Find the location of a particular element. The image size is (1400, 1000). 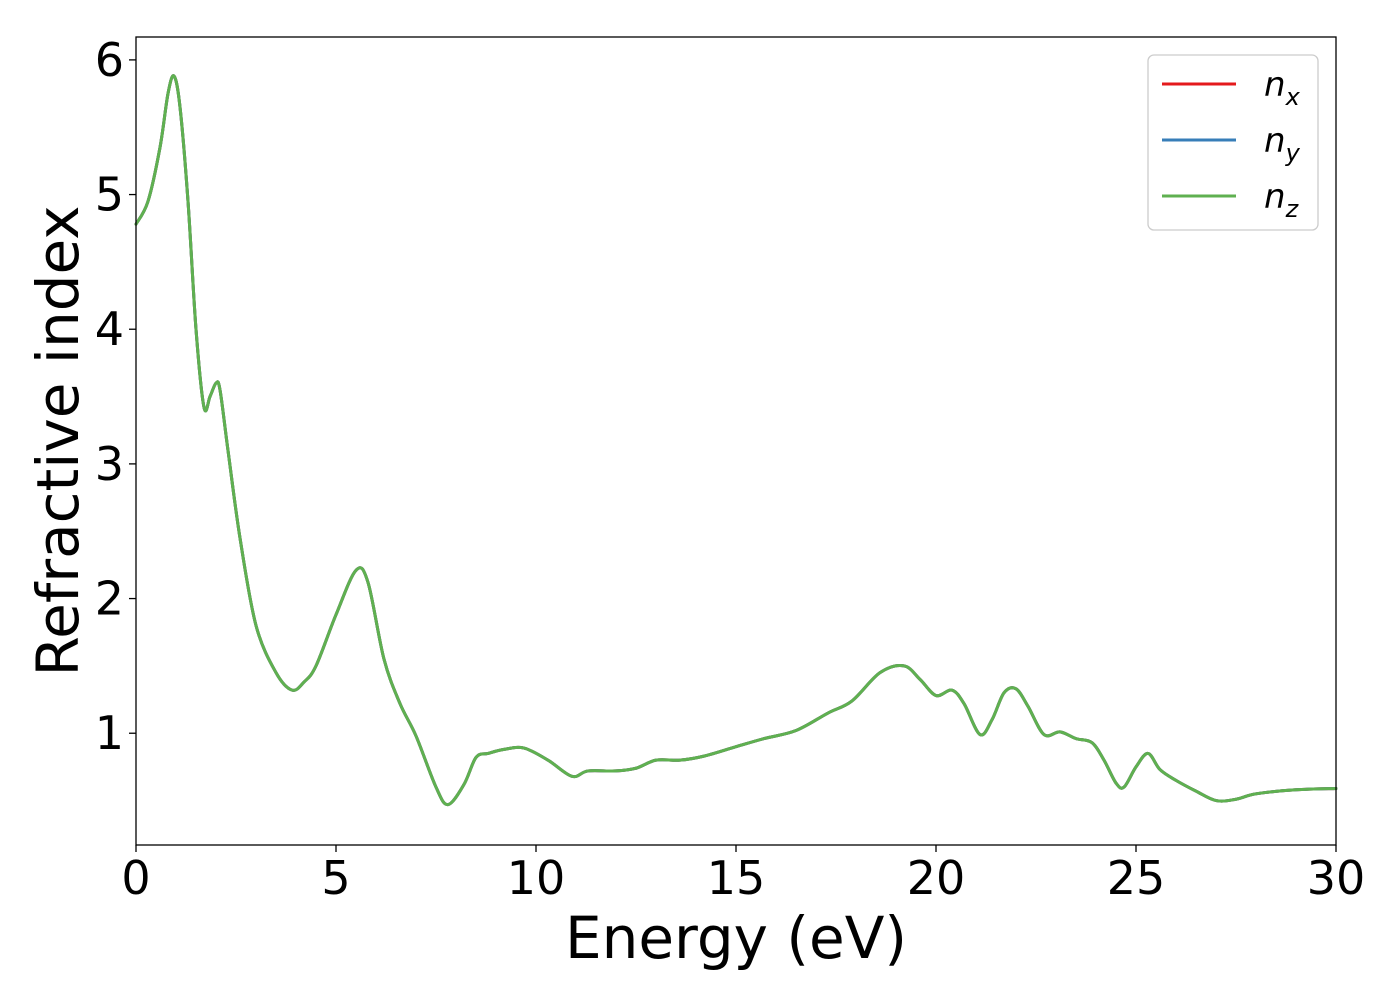

y-tick-label: 3 is located at coordinates (109, 464).